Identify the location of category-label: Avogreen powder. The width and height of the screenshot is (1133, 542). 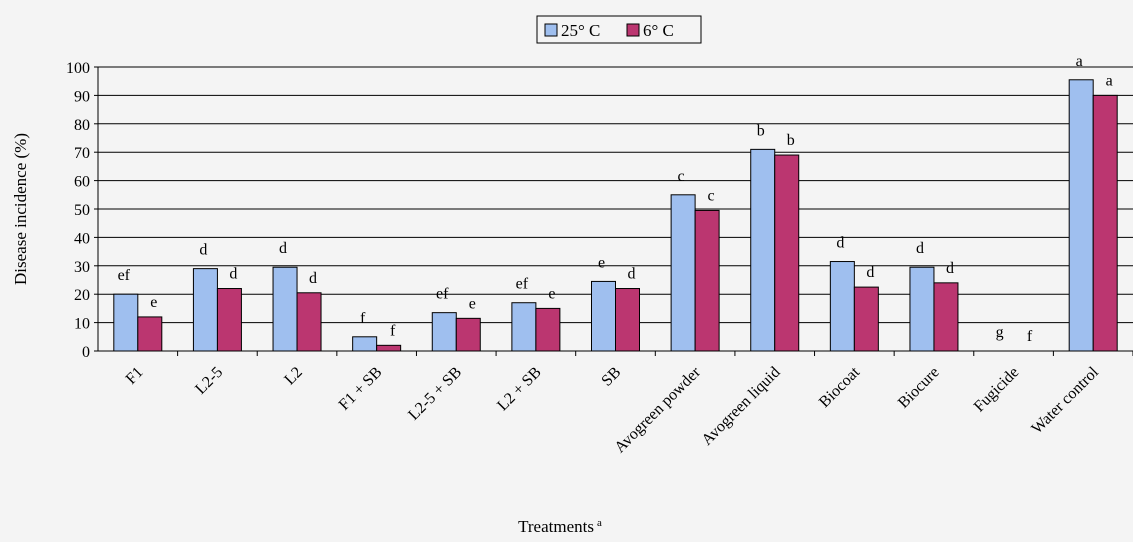
(657, 409).